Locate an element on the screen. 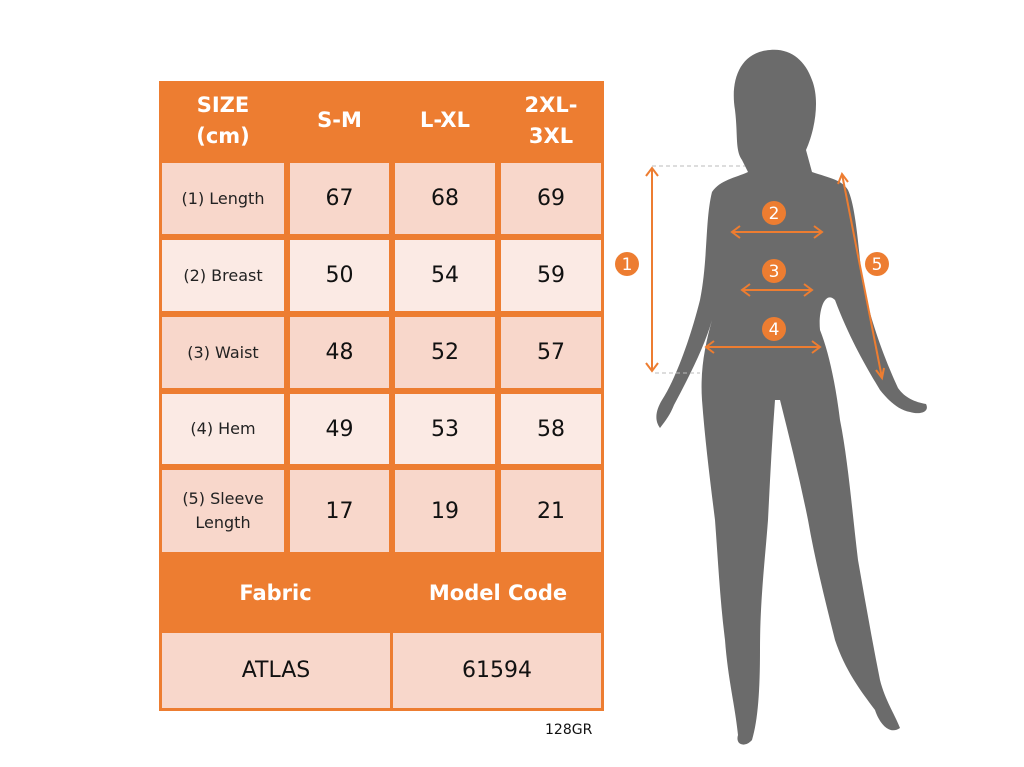 This screenshot has height=767, width=1024. marker-1: 1 is located at coordinates (627, 264).